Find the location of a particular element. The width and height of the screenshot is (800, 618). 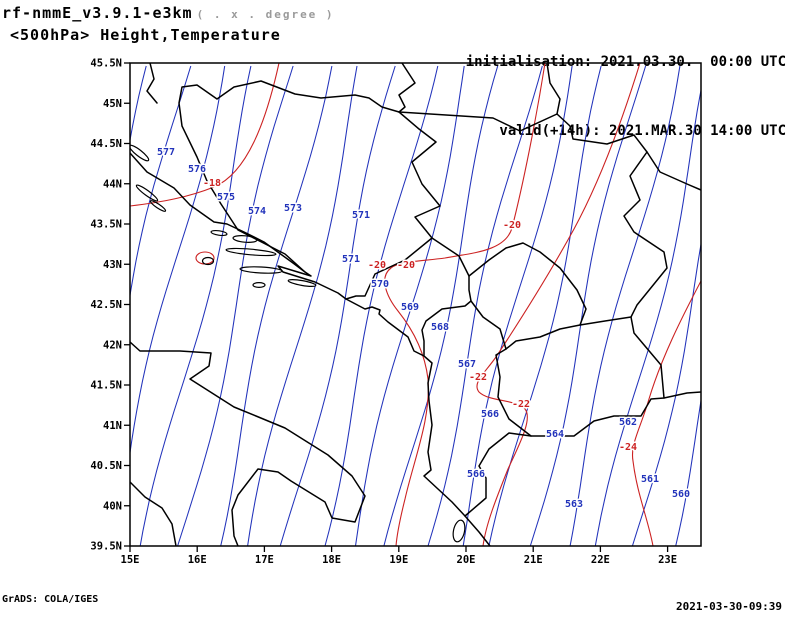

height-contour-label: 574 is located at coordinates (257, 211).